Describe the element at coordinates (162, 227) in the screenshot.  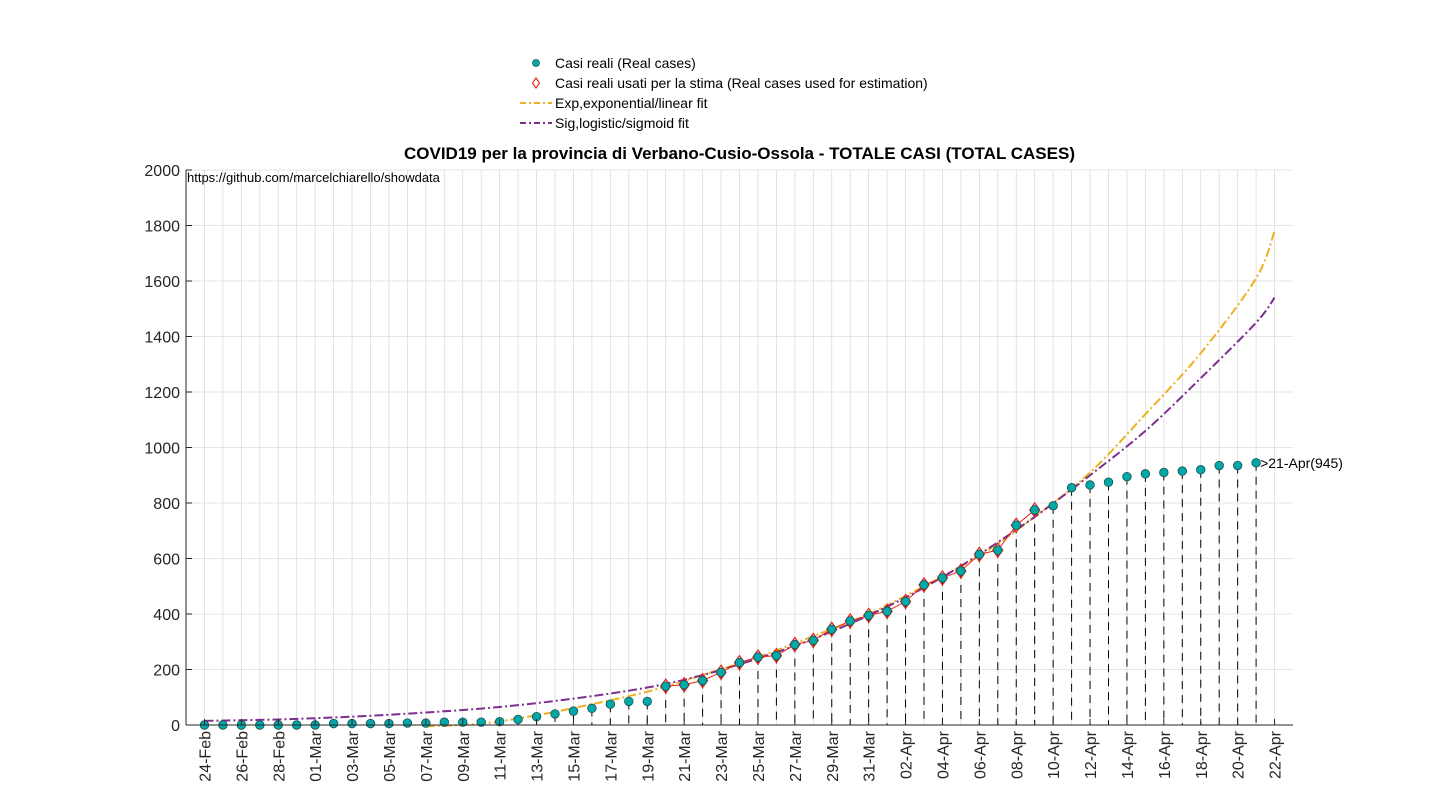
I see `y-tick-label: 1800` at that location.